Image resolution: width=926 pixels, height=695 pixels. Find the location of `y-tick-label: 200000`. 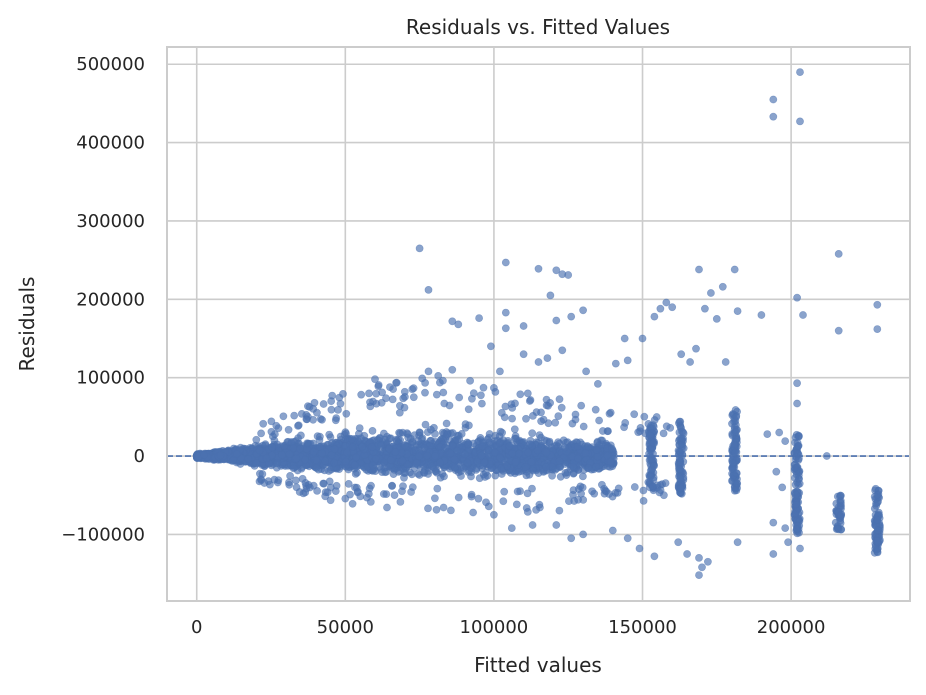

y-tick-label: 200000 is located at coordinates (110, 299).